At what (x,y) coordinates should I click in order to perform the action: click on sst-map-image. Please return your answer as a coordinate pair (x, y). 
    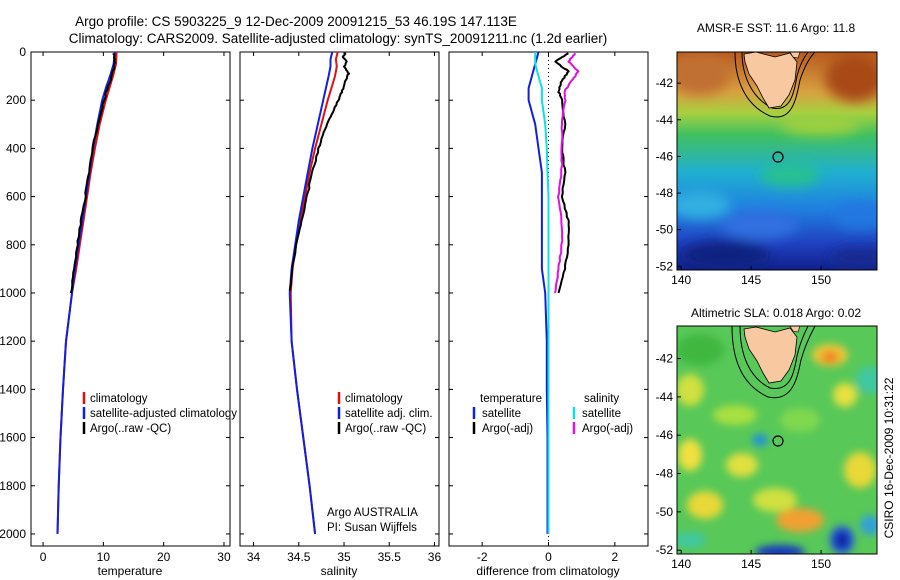
    Looking at the image, I should click on (777, 161).